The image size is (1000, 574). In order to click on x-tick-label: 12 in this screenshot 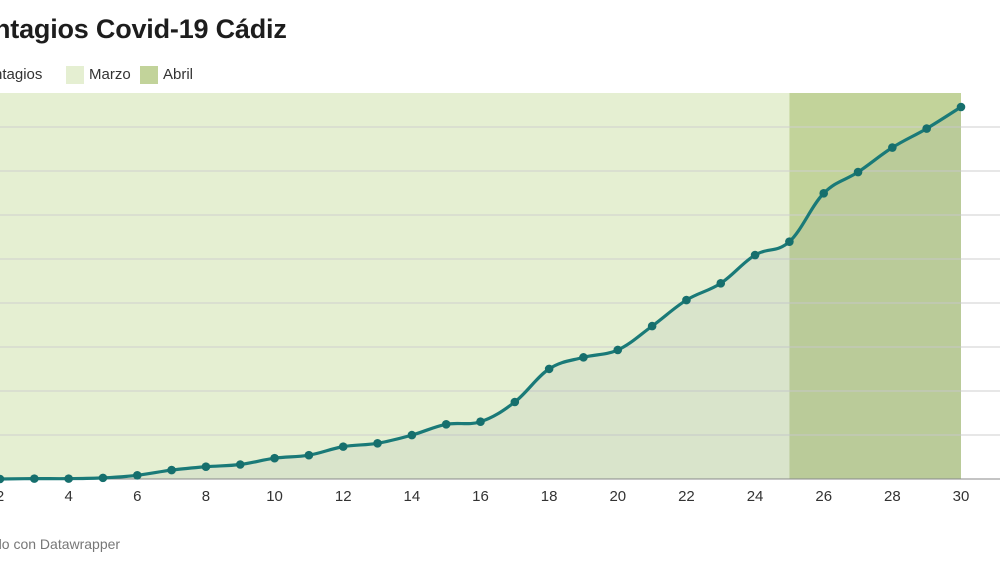, I will do `click(343, 496)`.